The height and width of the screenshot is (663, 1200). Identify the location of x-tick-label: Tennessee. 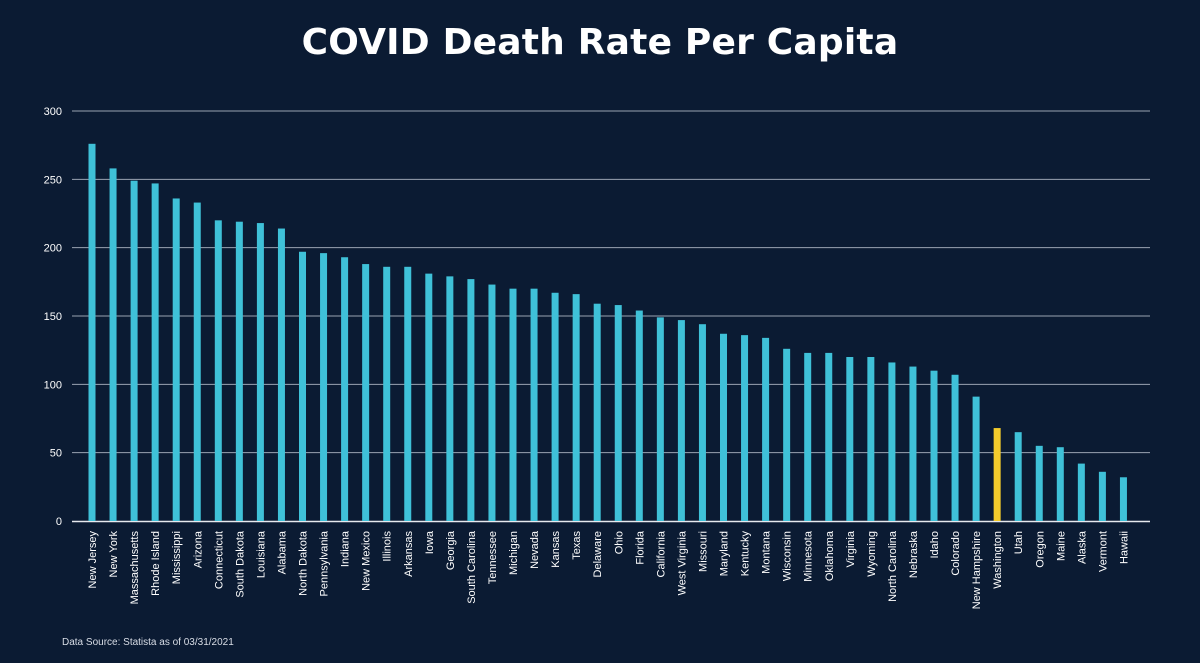
(493, 557).